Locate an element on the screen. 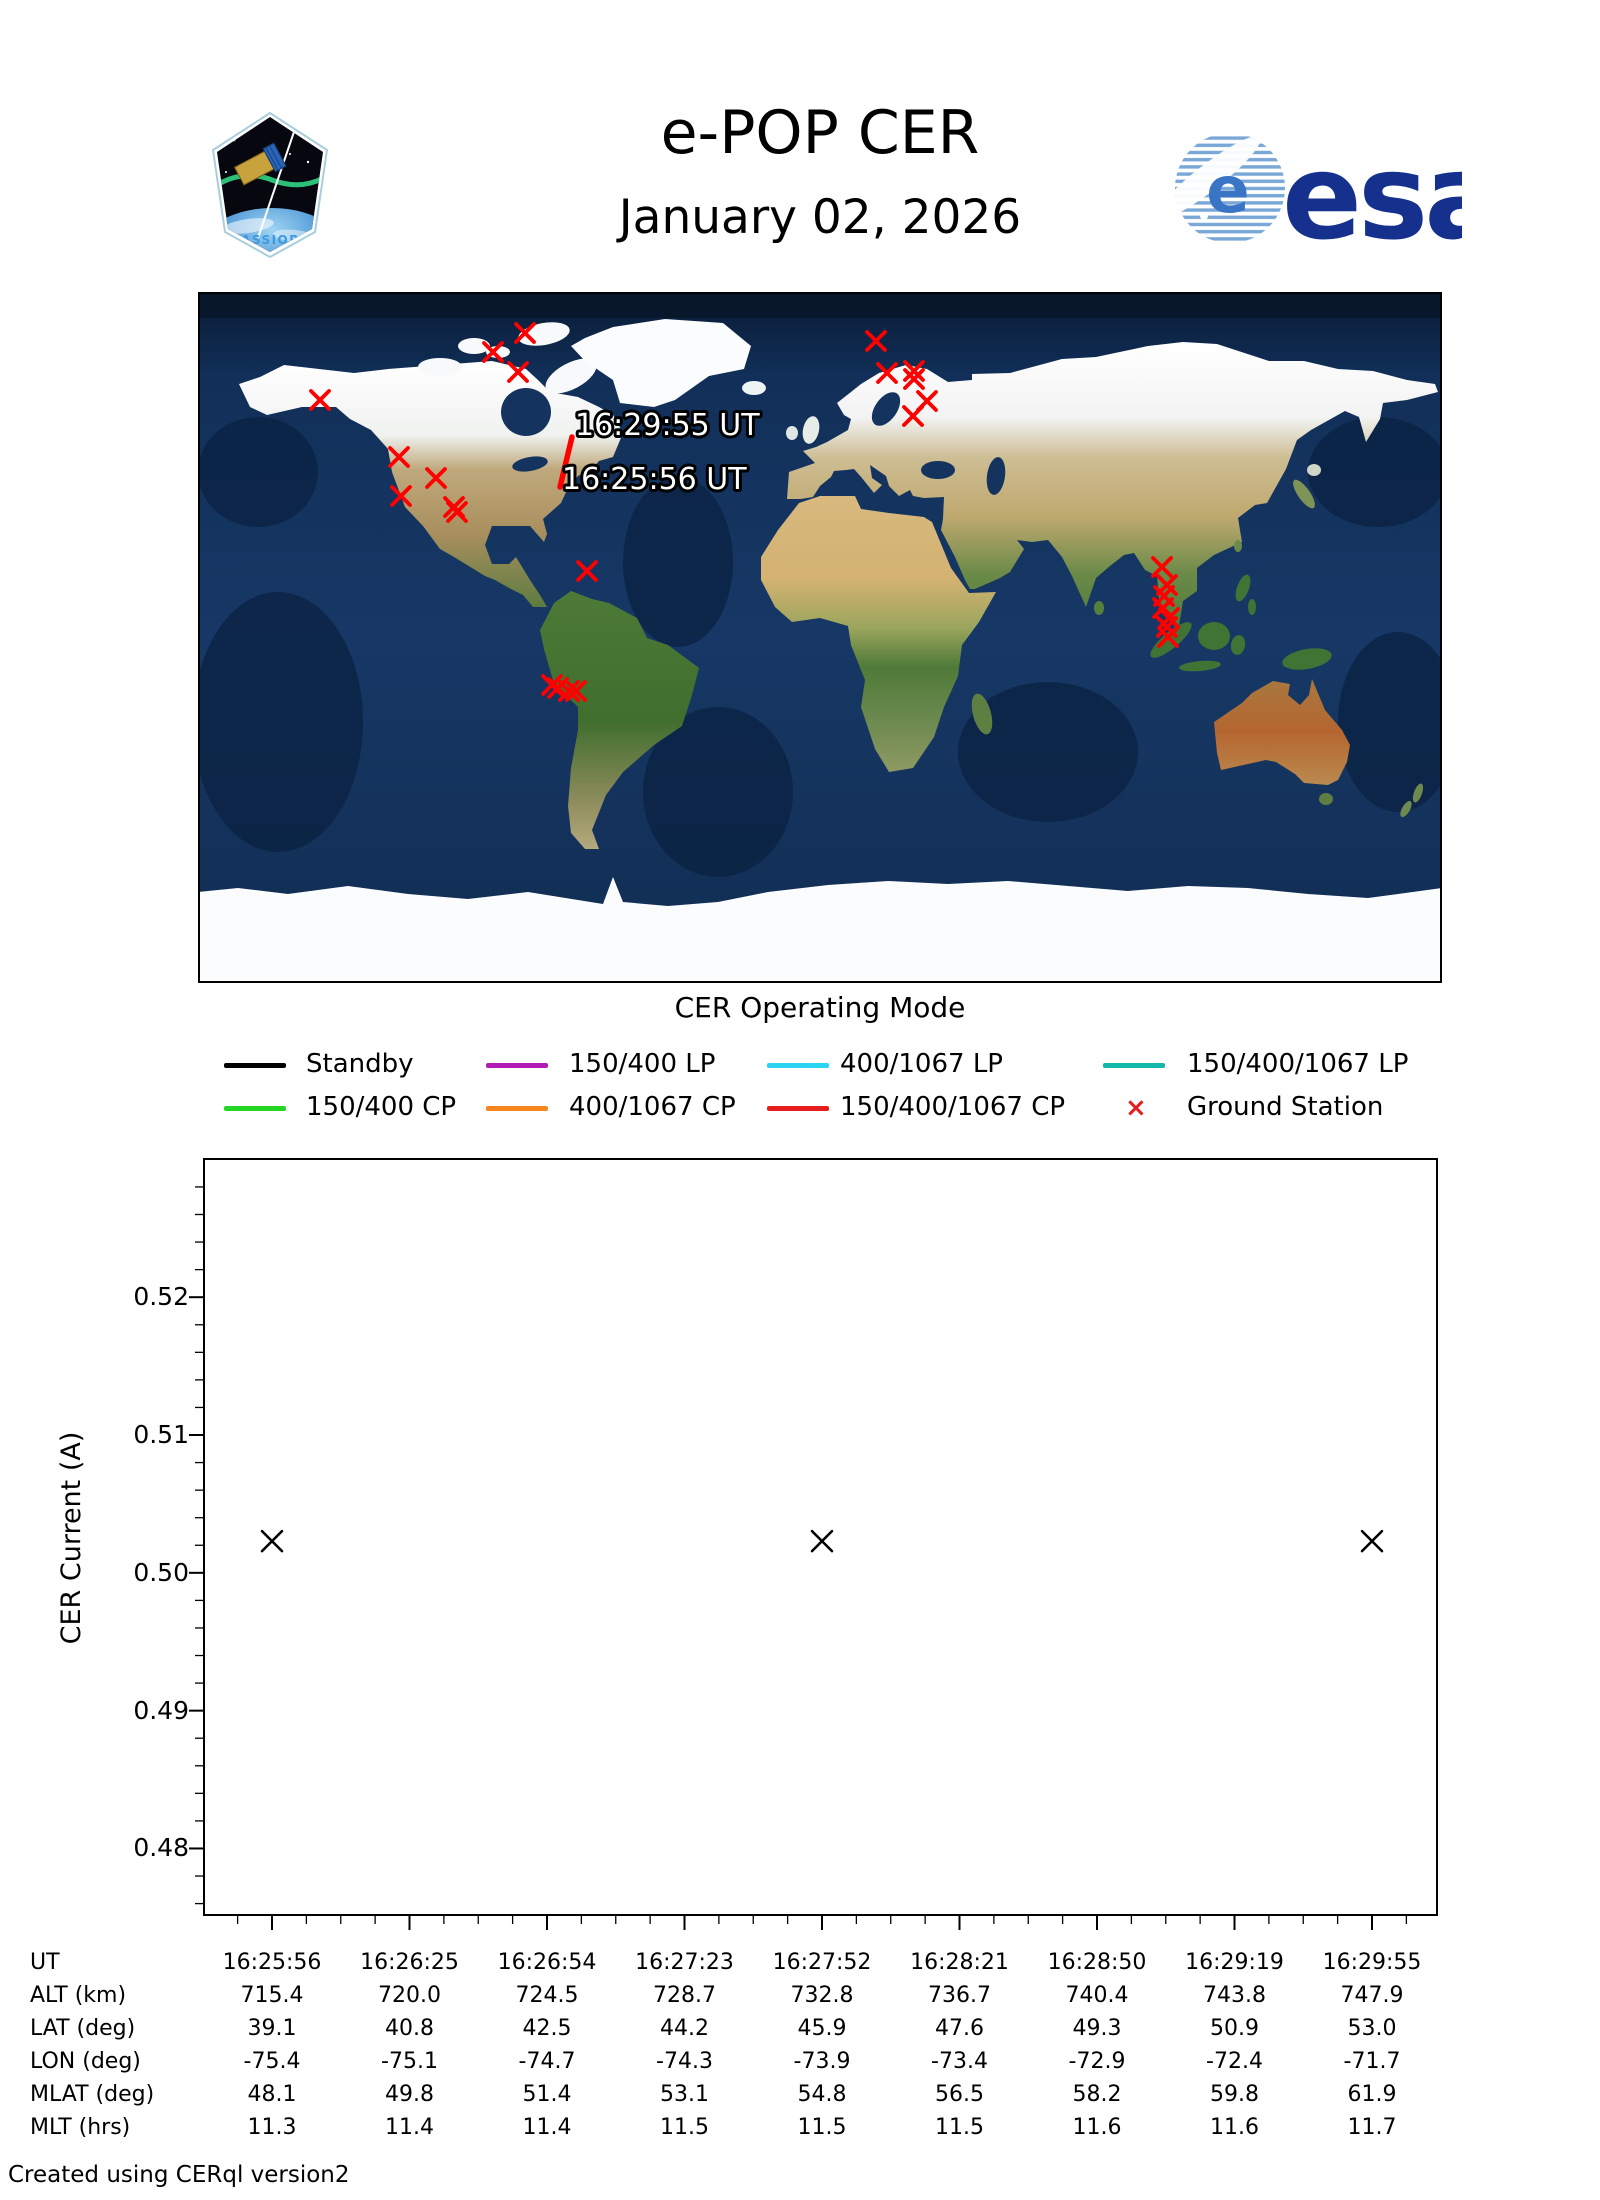 The image size is (1600, 2200). table-cell: 54.8 is located at coordinates (822, 2094).